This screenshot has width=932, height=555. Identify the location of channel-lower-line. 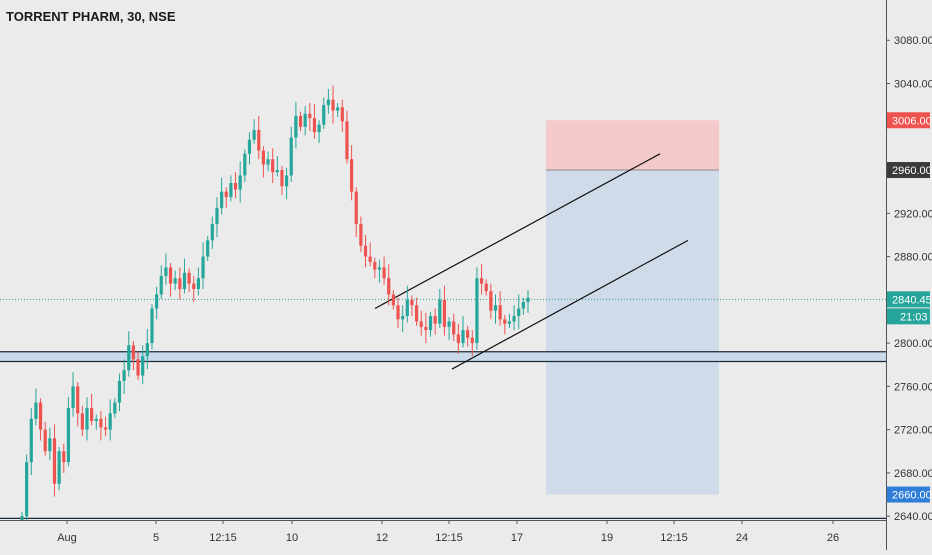
(570, 304).